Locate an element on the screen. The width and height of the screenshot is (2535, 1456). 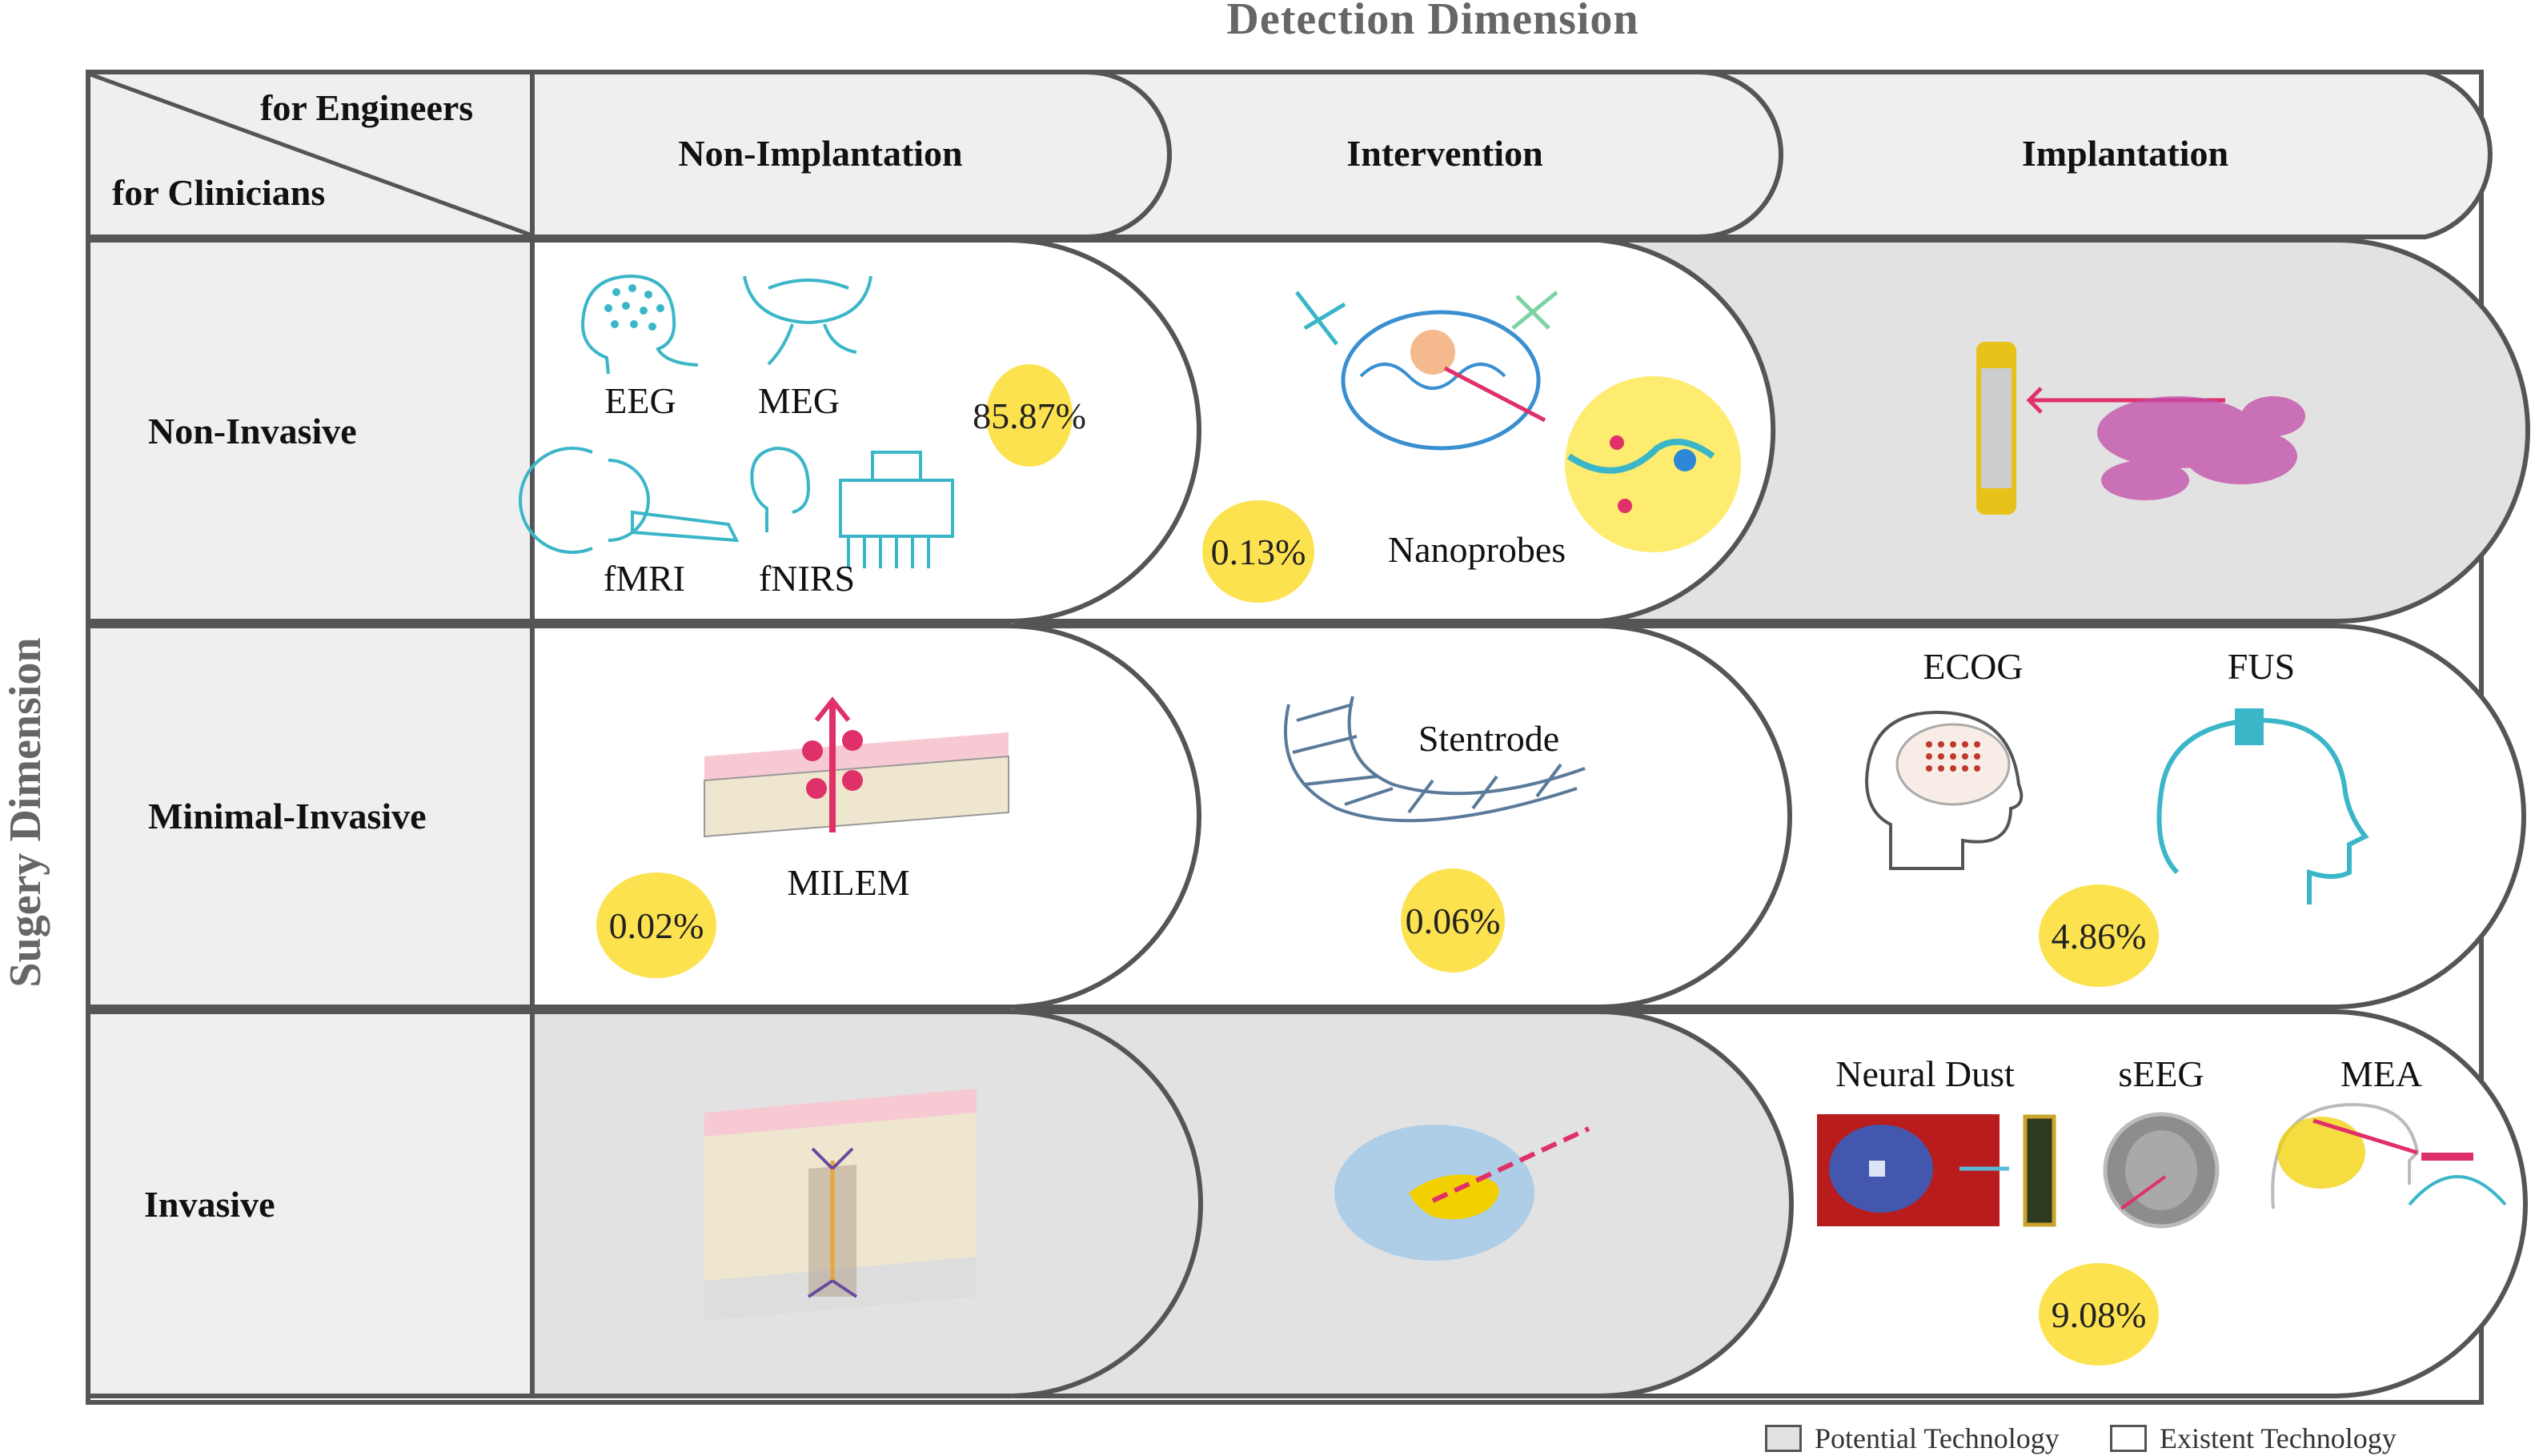
legend-existent: Existent Technology is located at coordinates (2253, 1438).